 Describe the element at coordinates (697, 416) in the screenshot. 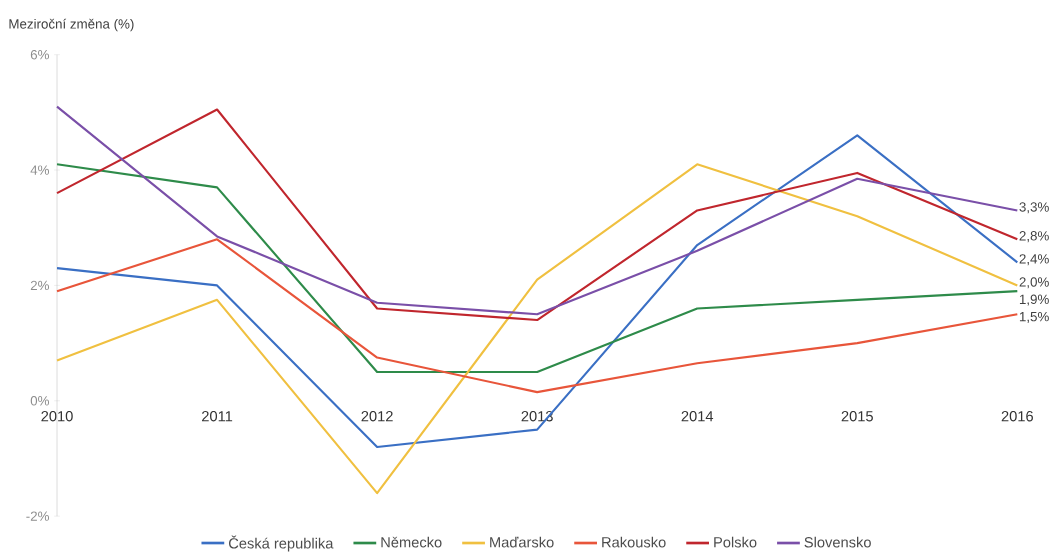

I see `x-tick-label: 2014` at that location.